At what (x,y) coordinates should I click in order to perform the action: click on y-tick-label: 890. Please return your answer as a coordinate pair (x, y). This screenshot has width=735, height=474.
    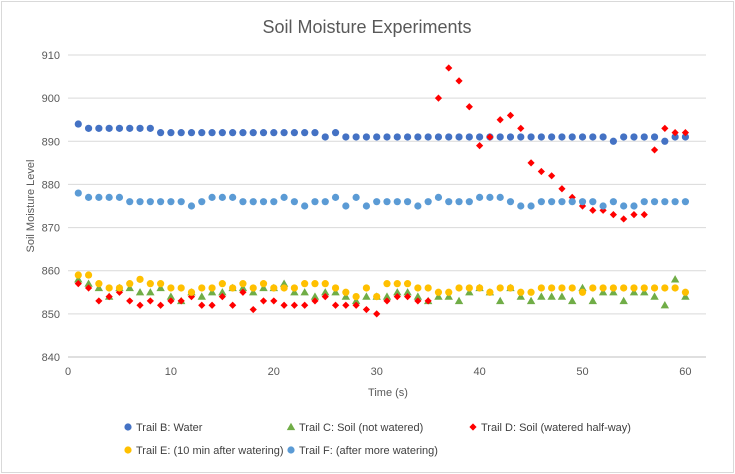
    Looking at the image, I should click on (51, 142).